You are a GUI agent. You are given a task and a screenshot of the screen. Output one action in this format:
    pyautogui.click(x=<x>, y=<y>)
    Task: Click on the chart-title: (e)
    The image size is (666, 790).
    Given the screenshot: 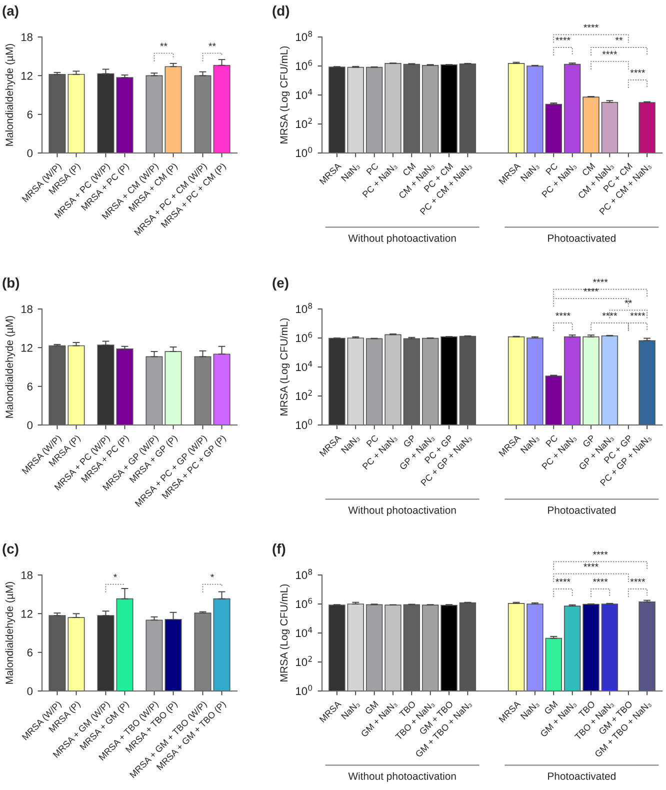 What is the action you would take?
    pyautogui.click(x=280, y=284)
    